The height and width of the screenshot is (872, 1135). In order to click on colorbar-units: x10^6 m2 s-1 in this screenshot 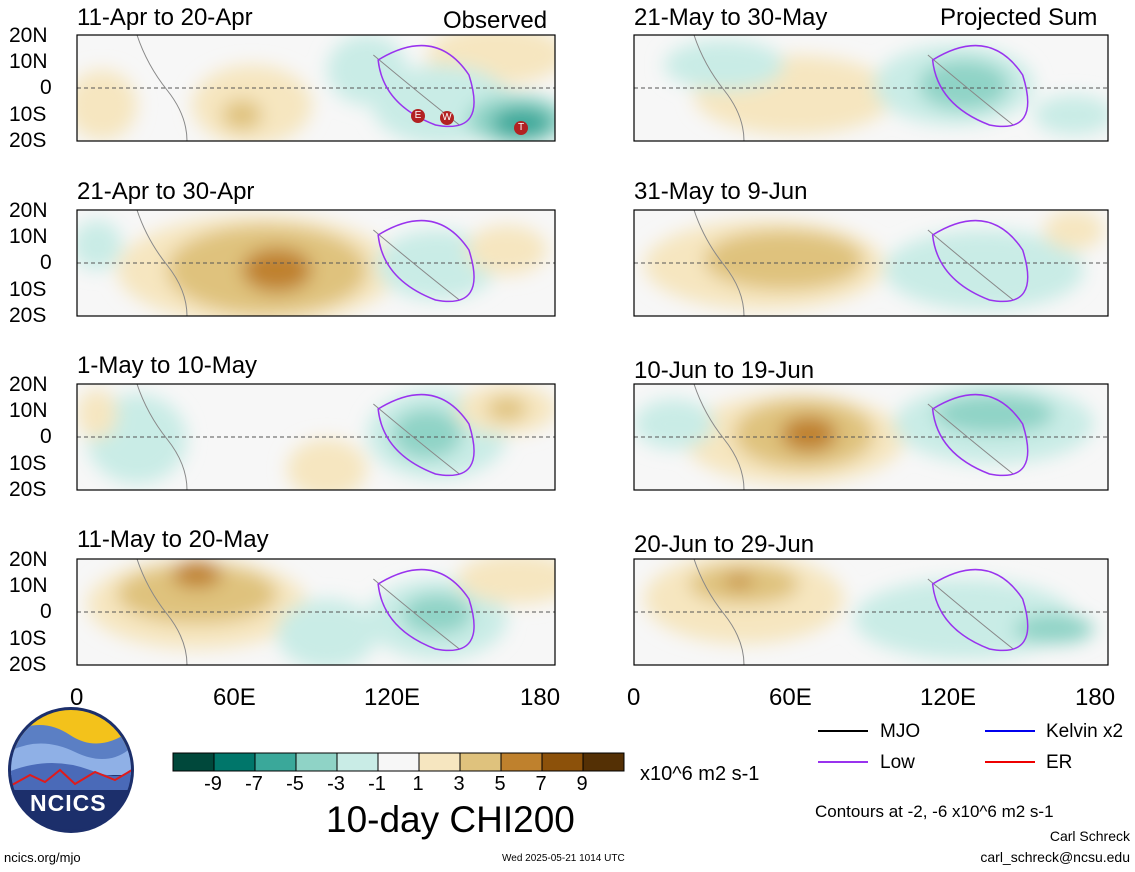, I will do `click(700, 774)`.